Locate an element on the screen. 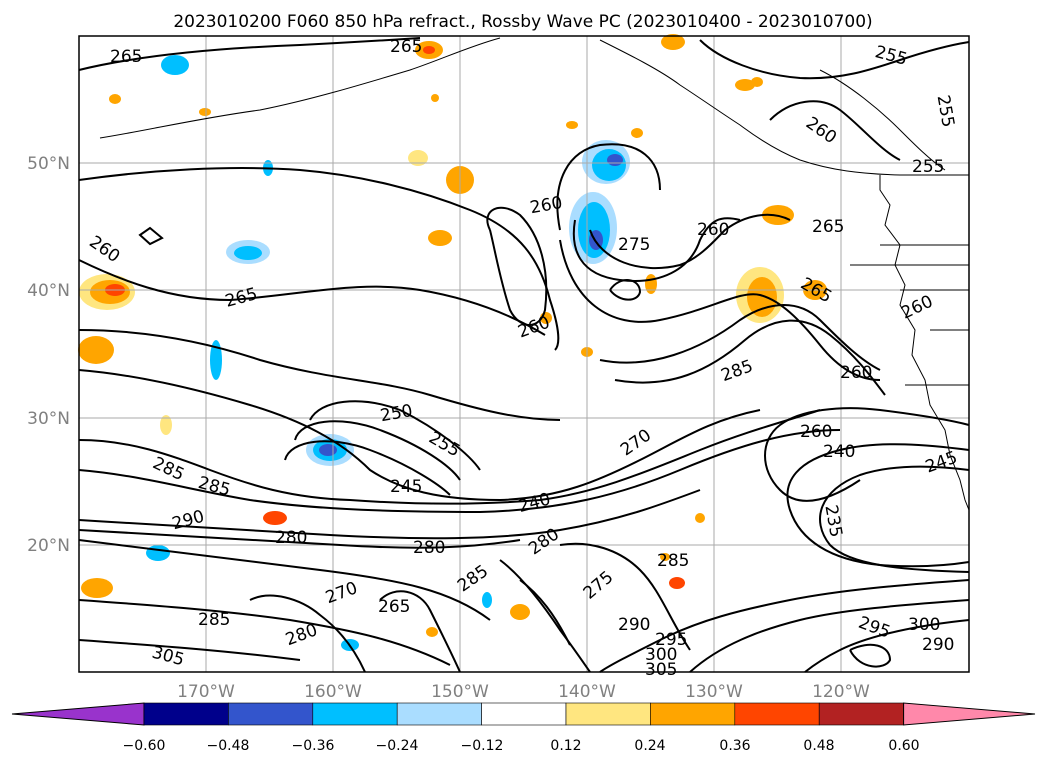  colorbar-tick-label: 0.36 is located at coordinates (734, 746).